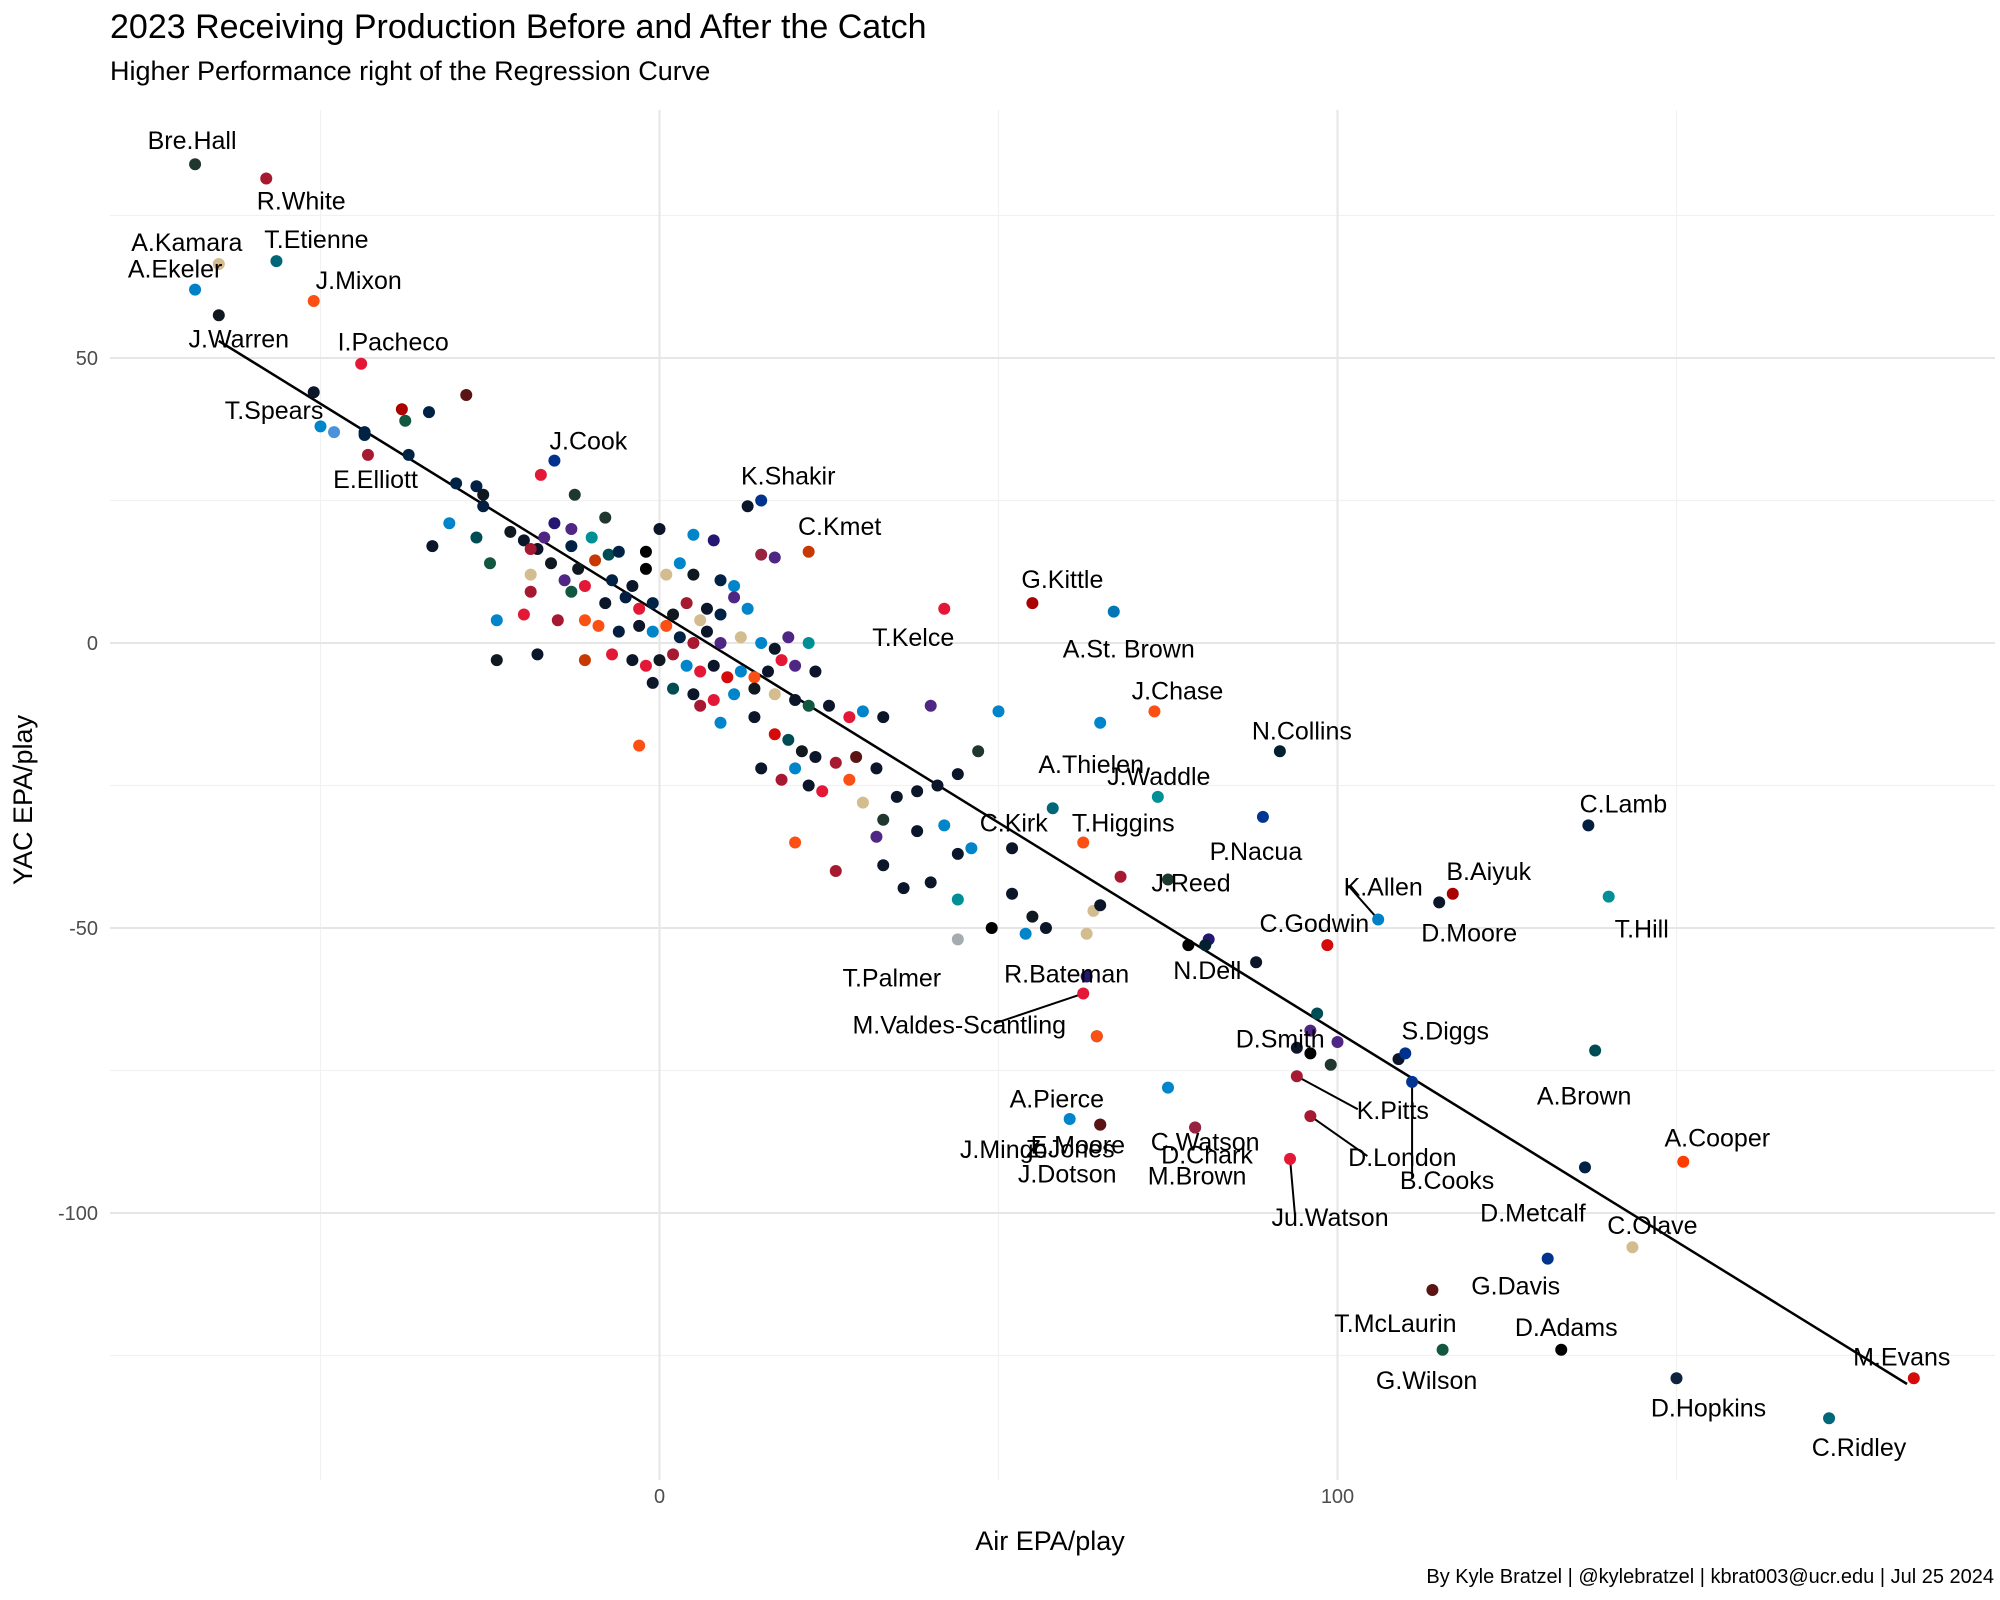  Describe the element at coordinates (92, 644) in the screenshot. I see `y-tick-label: 0` at that location.